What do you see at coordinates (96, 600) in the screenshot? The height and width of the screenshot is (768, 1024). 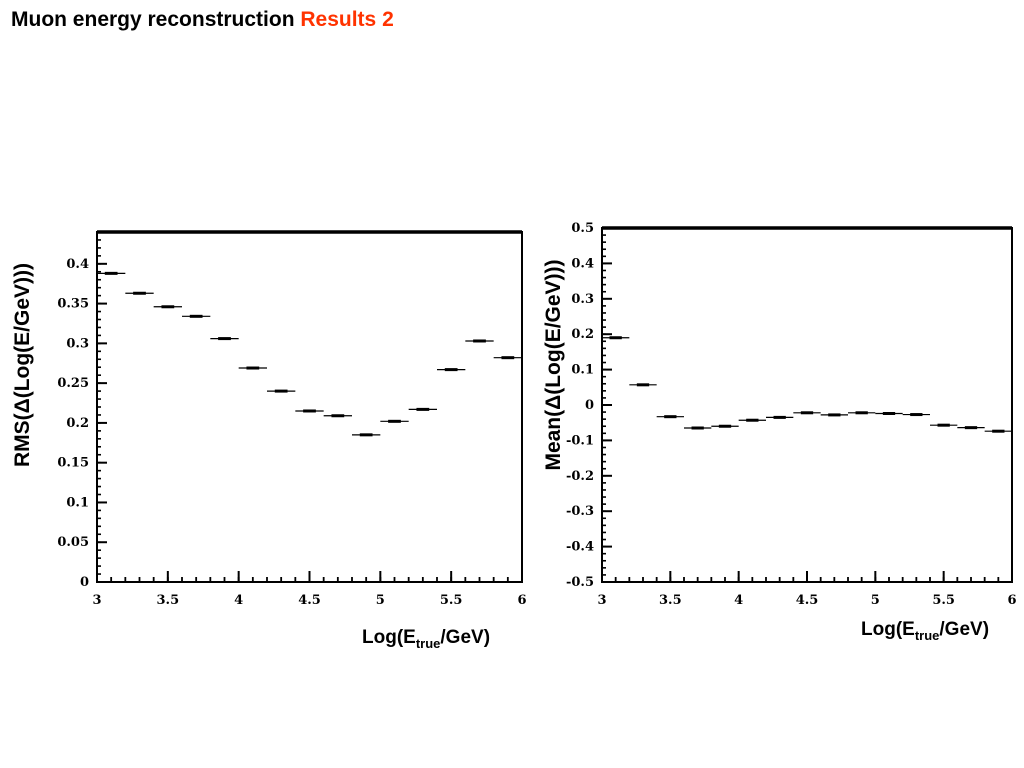 I see `rms-x-tick-label: 3` at bounding box center [96, 600].